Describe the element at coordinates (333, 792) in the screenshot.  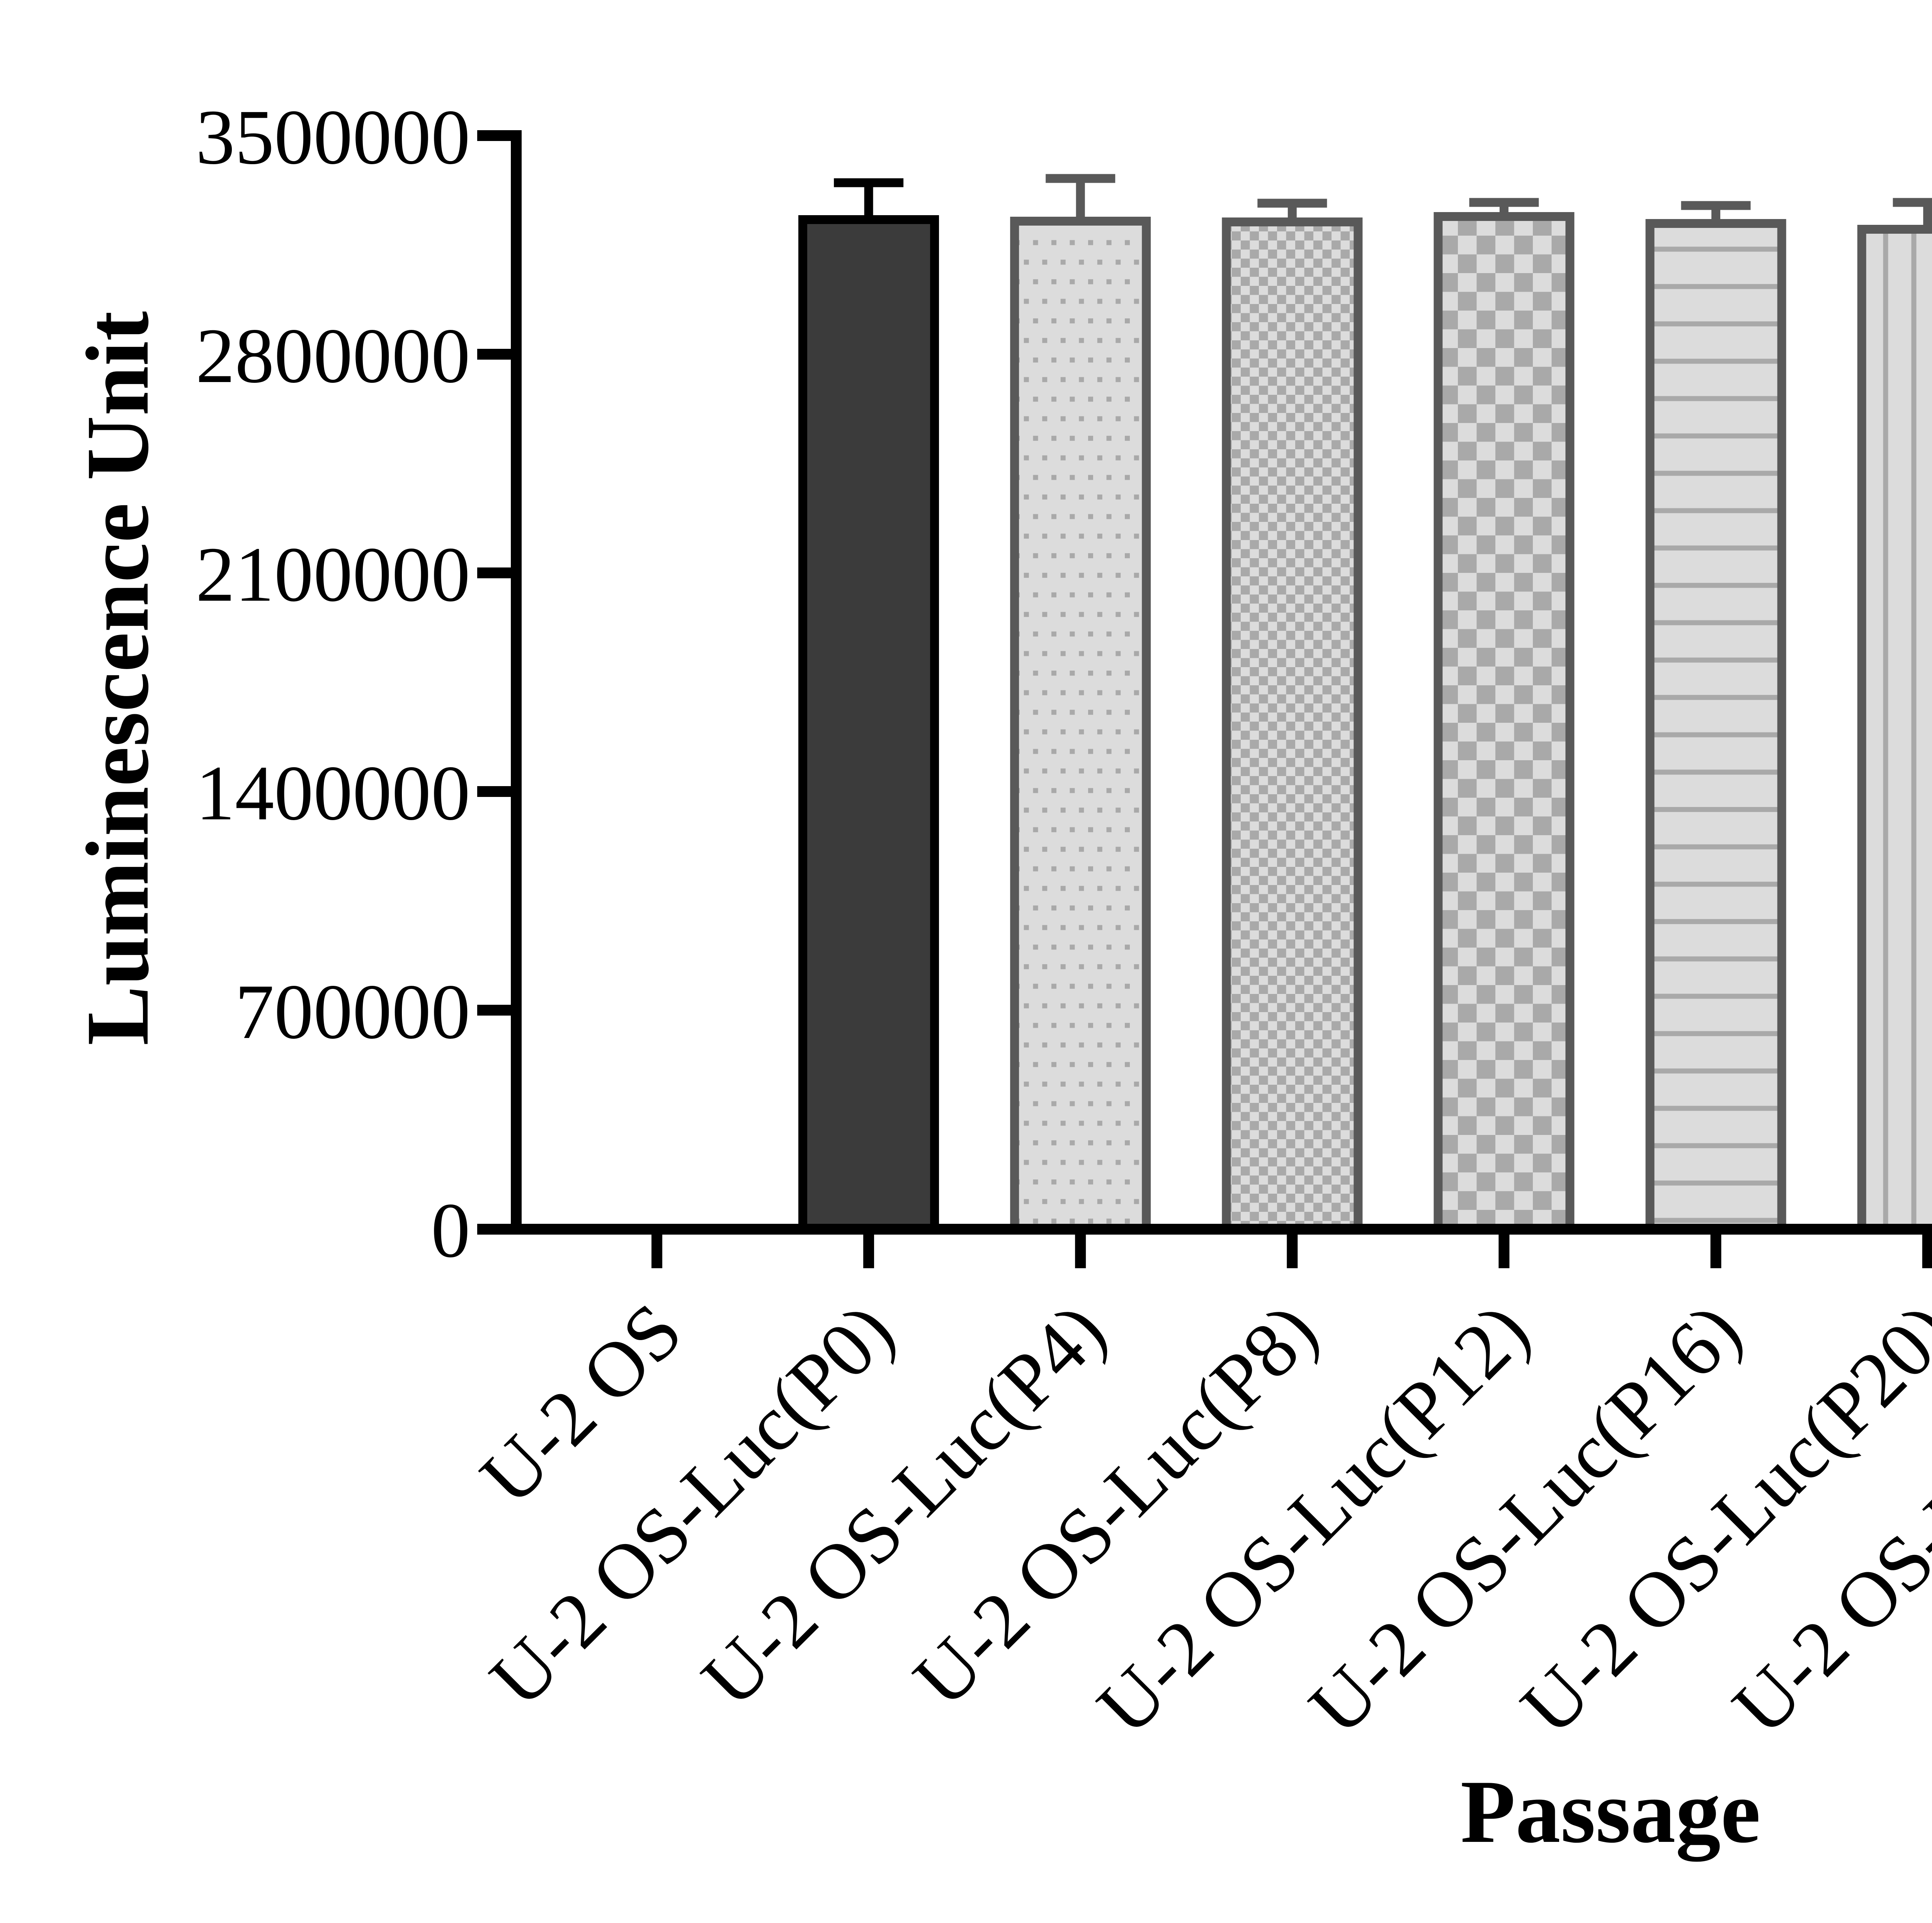
I see `svg-text: 1400000` at that location.